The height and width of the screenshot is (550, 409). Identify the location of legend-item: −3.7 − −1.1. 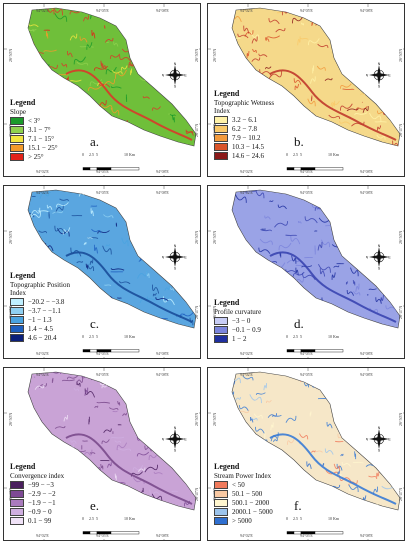
(40, 310).